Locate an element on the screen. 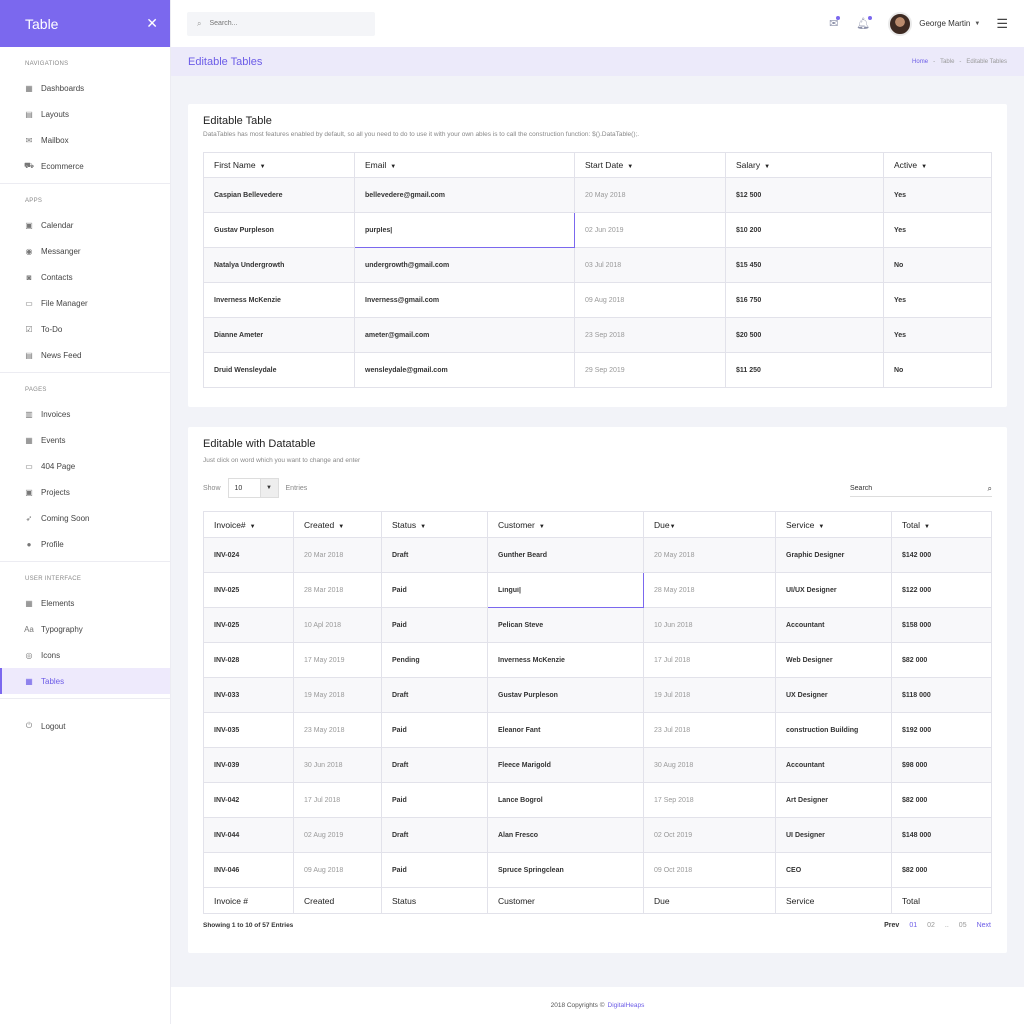  table-cell: UI Designer is located at coordinates (833, 835).